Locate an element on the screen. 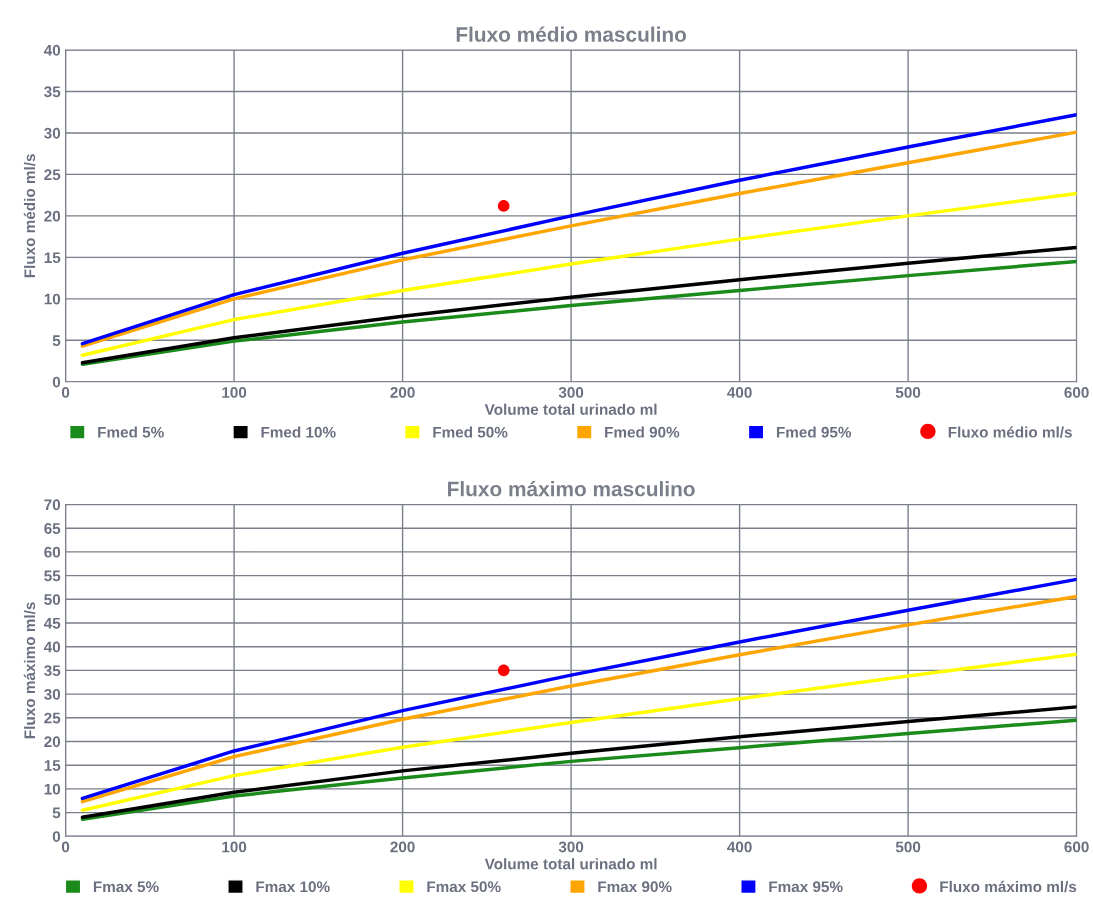 The height and width of the screenshot is (909, 1093). chart-title: Fluxo médio masculino is located at coordinates (571, 34).